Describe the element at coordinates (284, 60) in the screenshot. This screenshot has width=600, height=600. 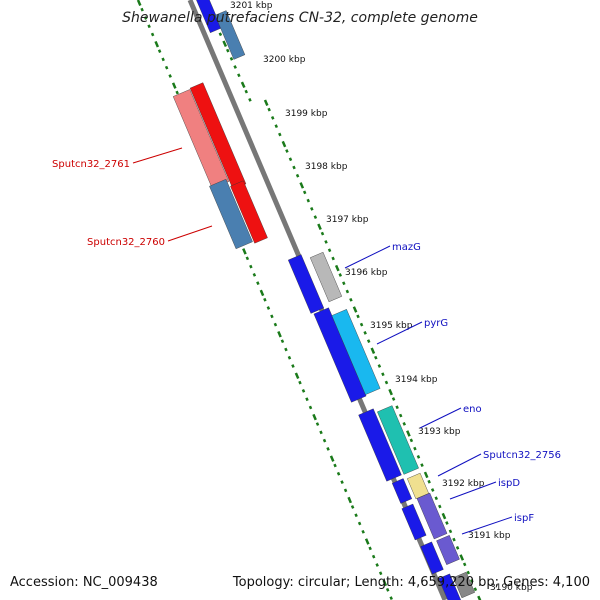
I see `kbp-tick-label: 3200 kbp` at that location.